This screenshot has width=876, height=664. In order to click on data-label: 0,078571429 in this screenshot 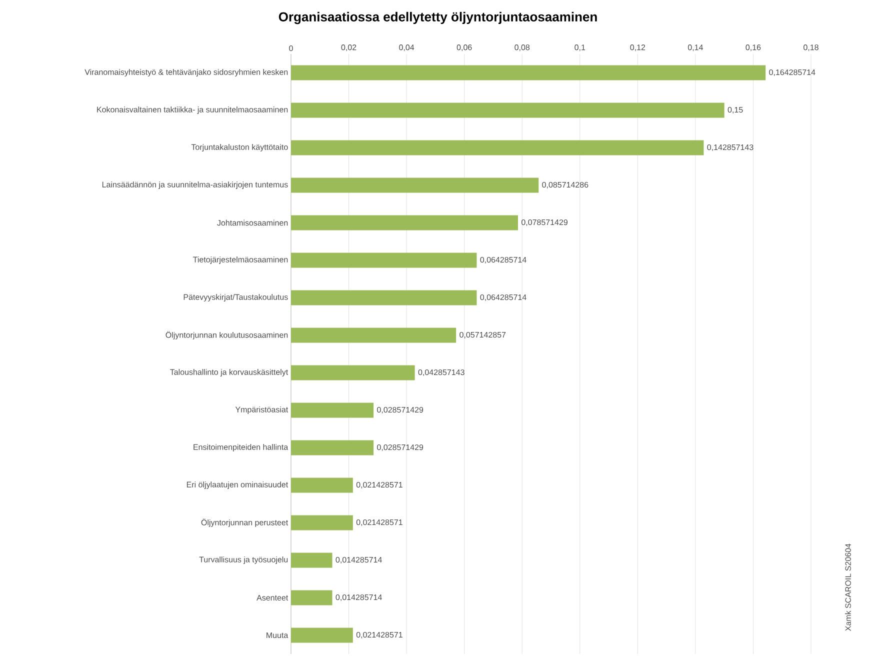, I will do `click(544, 222)`.